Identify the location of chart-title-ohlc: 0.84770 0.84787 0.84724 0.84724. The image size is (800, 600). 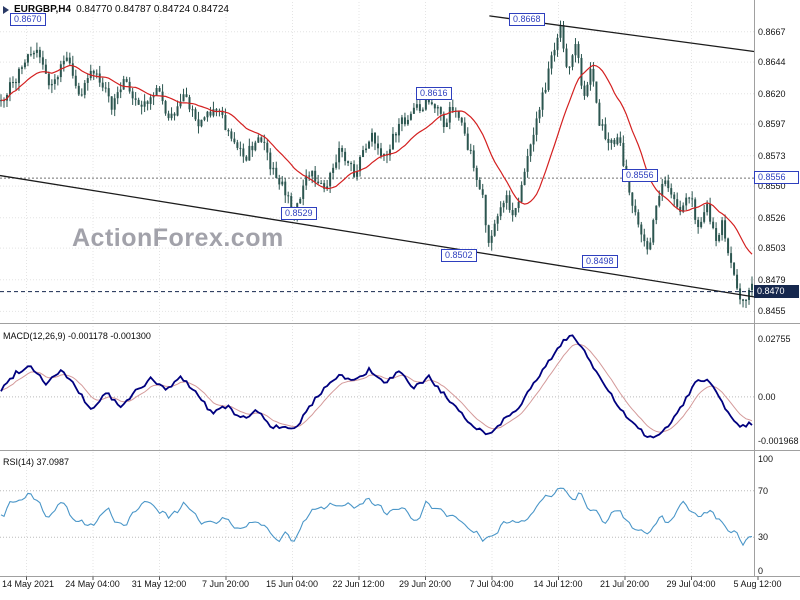
(152, 9).